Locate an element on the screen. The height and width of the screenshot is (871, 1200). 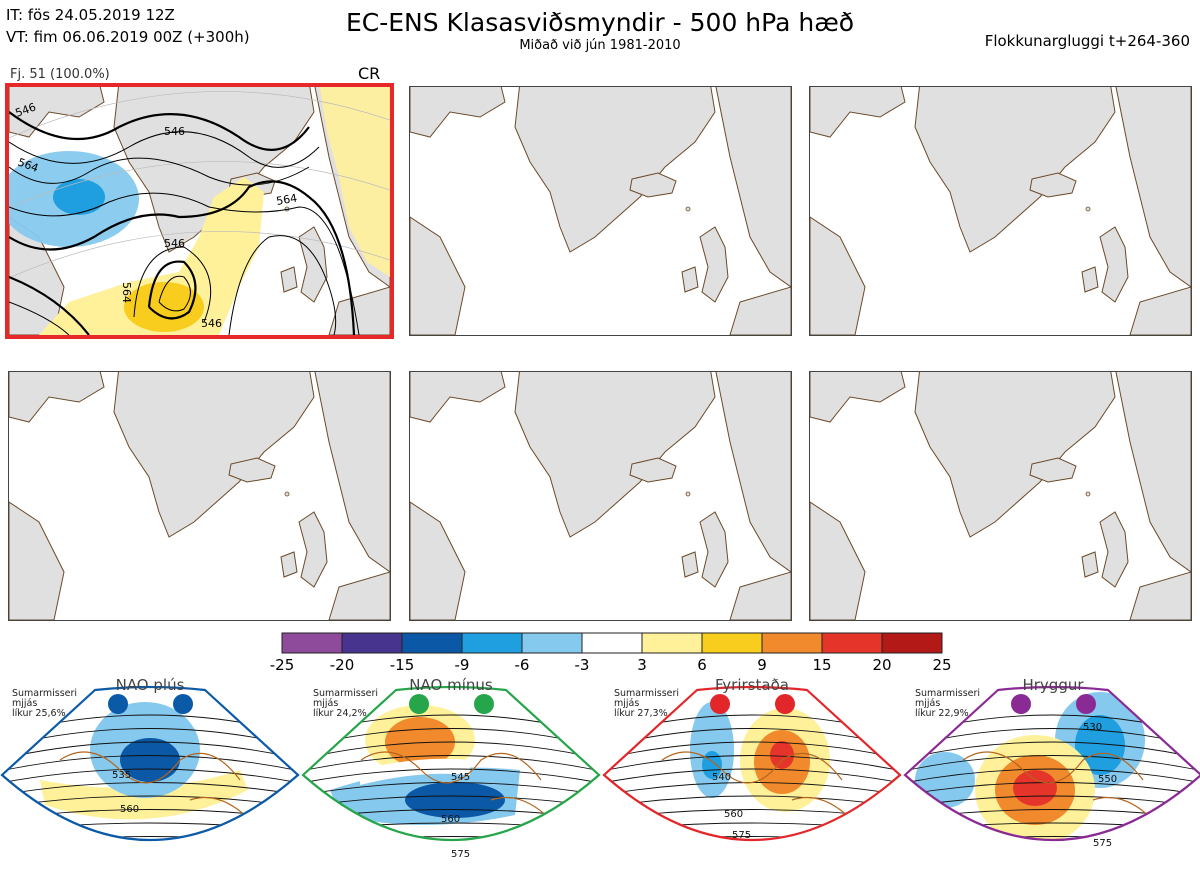
cluster-map-panel-1: 546 564 546 564 546 564 546 is located at coordinates (199, 211).